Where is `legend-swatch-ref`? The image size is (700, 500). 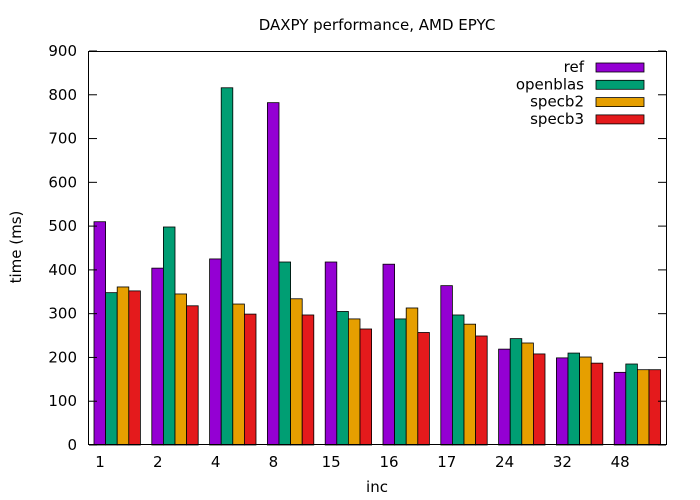
legend-swatch-ref is located at coordinates (620, 67).